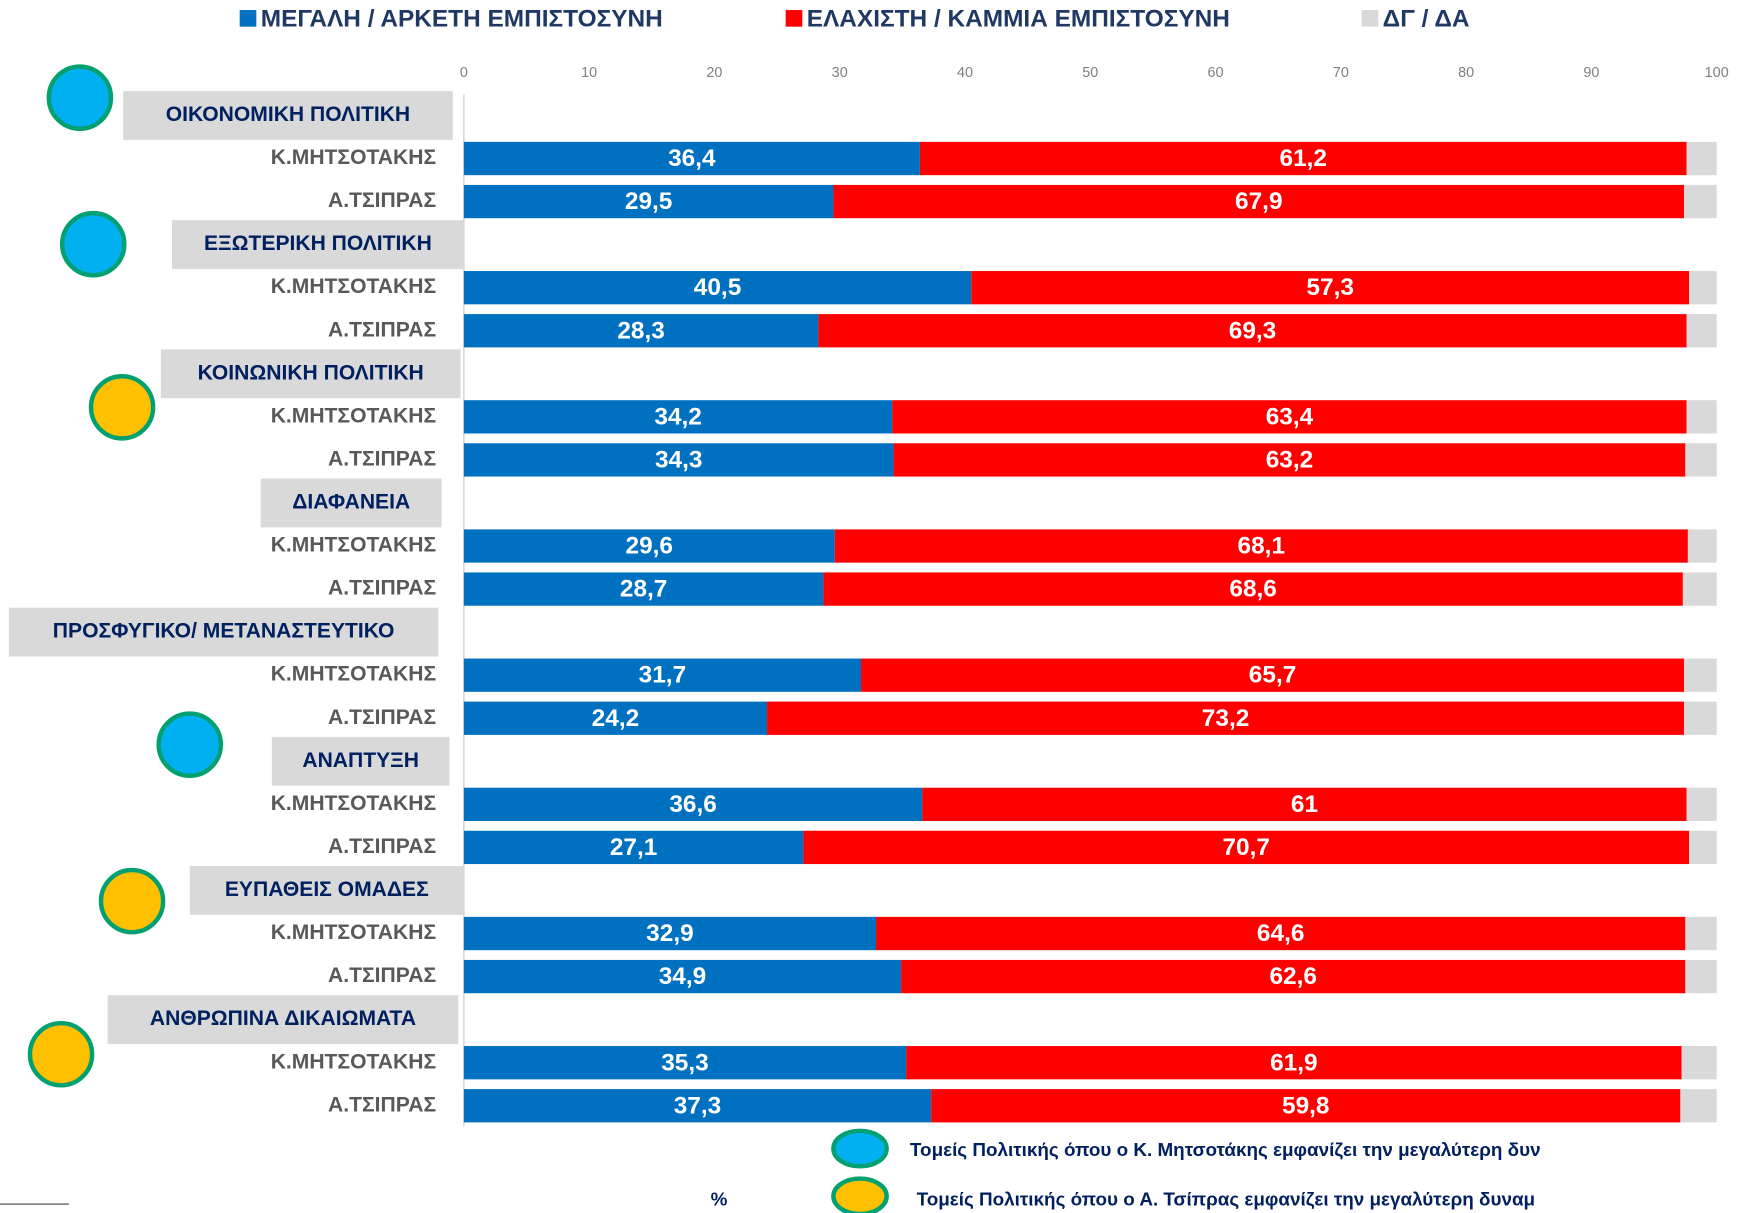  I want to click on value-label: 36,6, so click(693, 804).